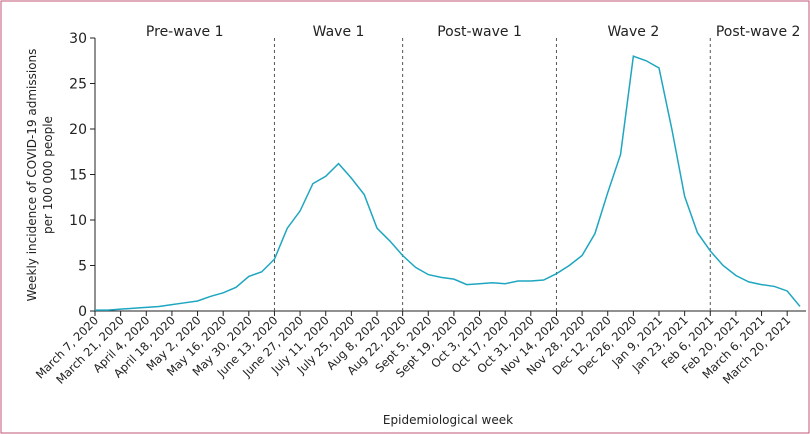  Describe the element at coordinates (479, 32) in the screenshot. I see `phase-label: Post-wave 1` at that location.